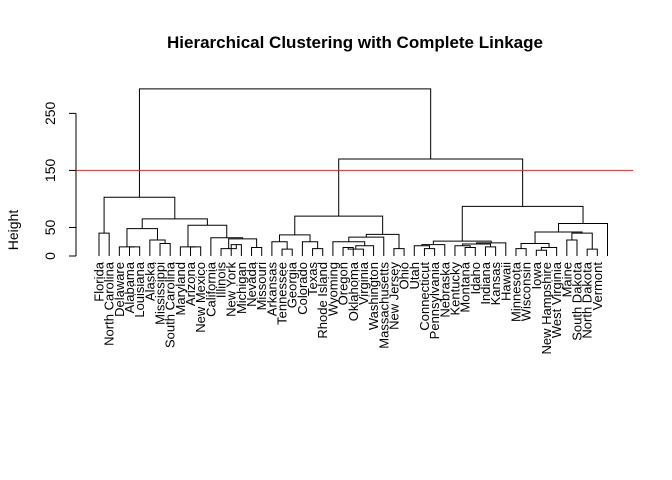  What do you see at coordinates (50, 171) in the screenshot?
I see `y-tick-label: 150` at bounding box center [50, 171].